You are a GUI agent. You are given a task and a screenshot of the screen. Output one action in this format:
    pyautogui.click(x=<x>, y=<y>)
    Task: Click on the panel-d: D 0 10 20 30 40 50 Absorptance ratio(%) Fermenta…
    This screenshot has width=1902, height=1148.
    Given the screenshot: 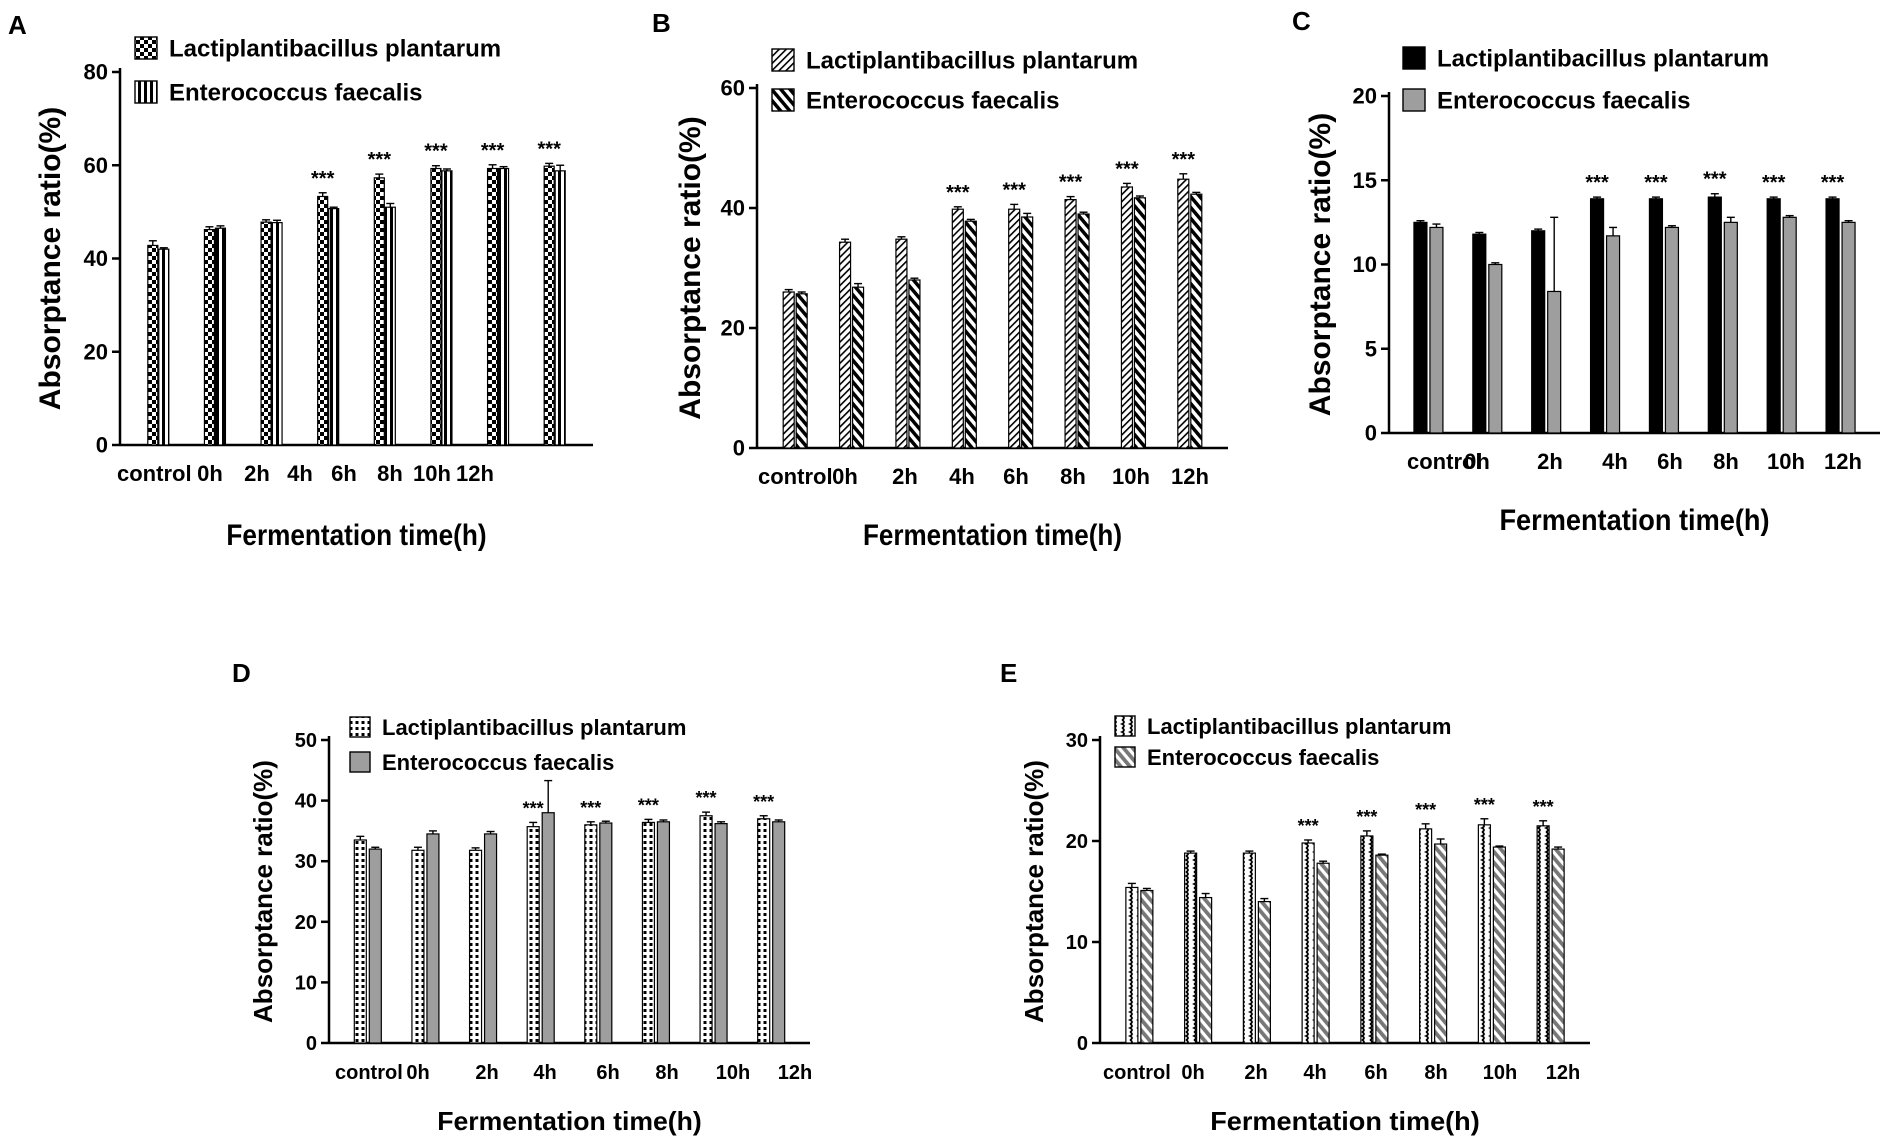 What is the action you would take?
    pyautogui.click(x=522, y=897)
    